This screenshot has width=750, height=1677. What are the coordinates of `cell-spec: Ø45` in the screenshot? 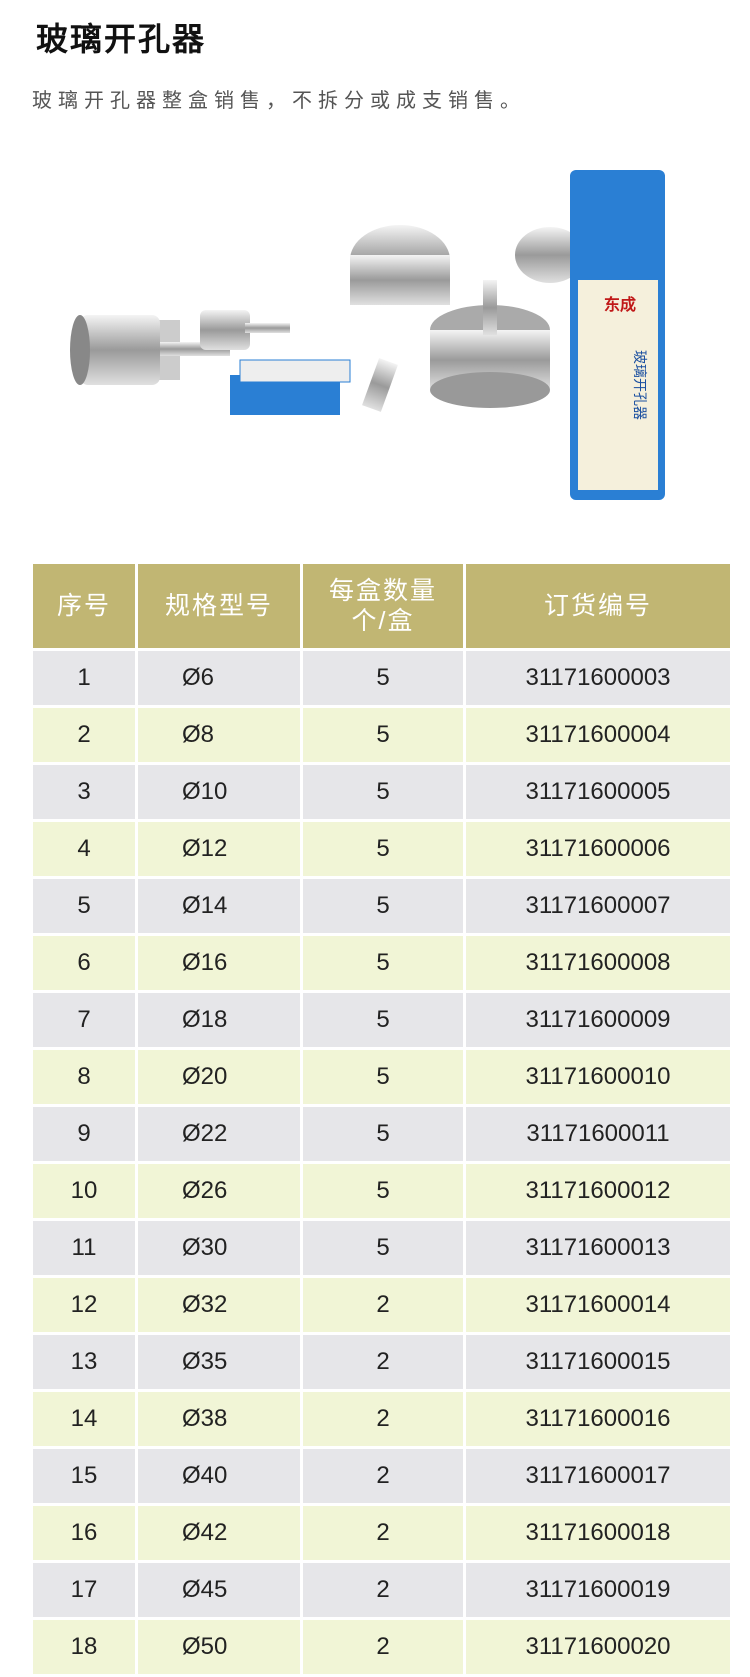 It's located at (219, 1590).